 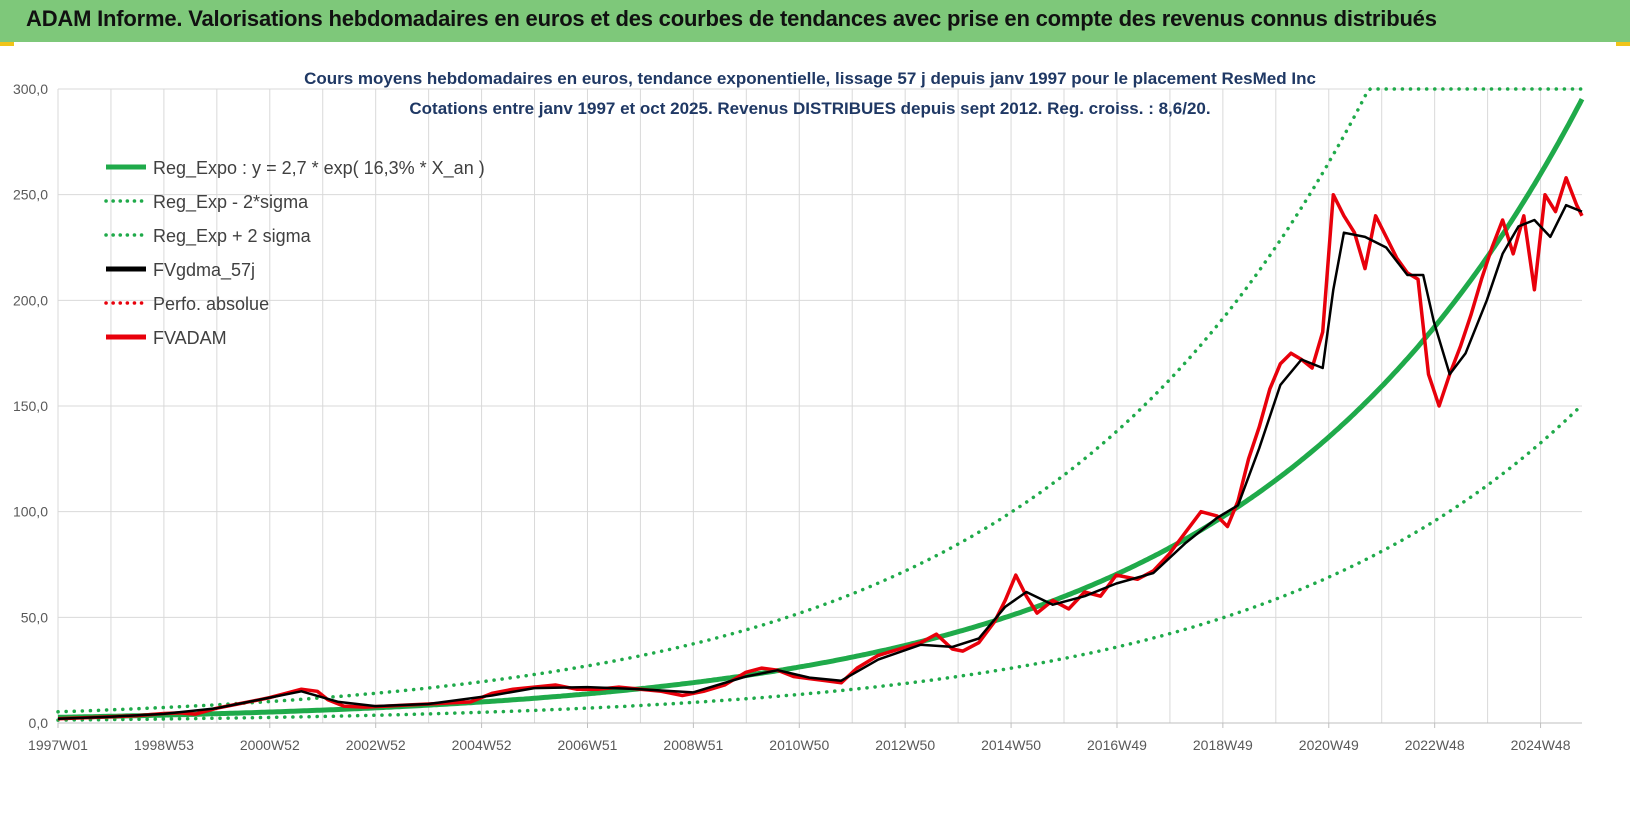 I want to click on legend-label: Reg_Expo : y = 2,7 * exp( 16,3% * X_an ), so click(x=319, y=168).